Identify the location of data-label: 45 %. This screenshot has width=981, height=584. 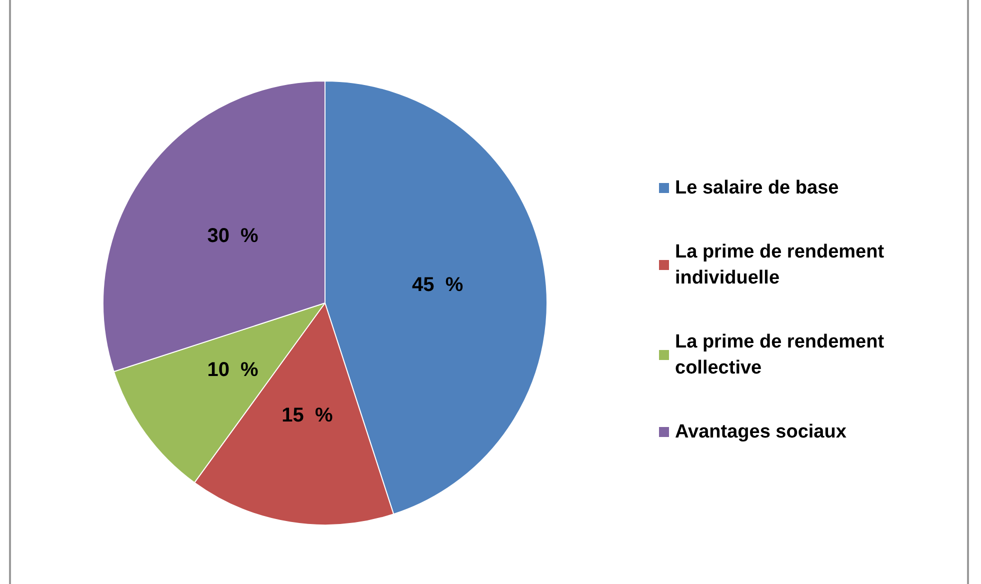
(438, 285).